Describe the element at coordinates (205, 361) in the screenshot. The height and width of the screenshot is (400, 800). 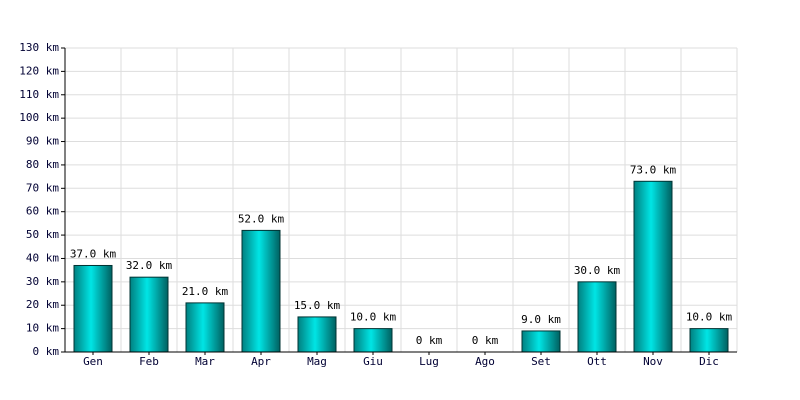
I see `x-tick-label: Mar` at that location.